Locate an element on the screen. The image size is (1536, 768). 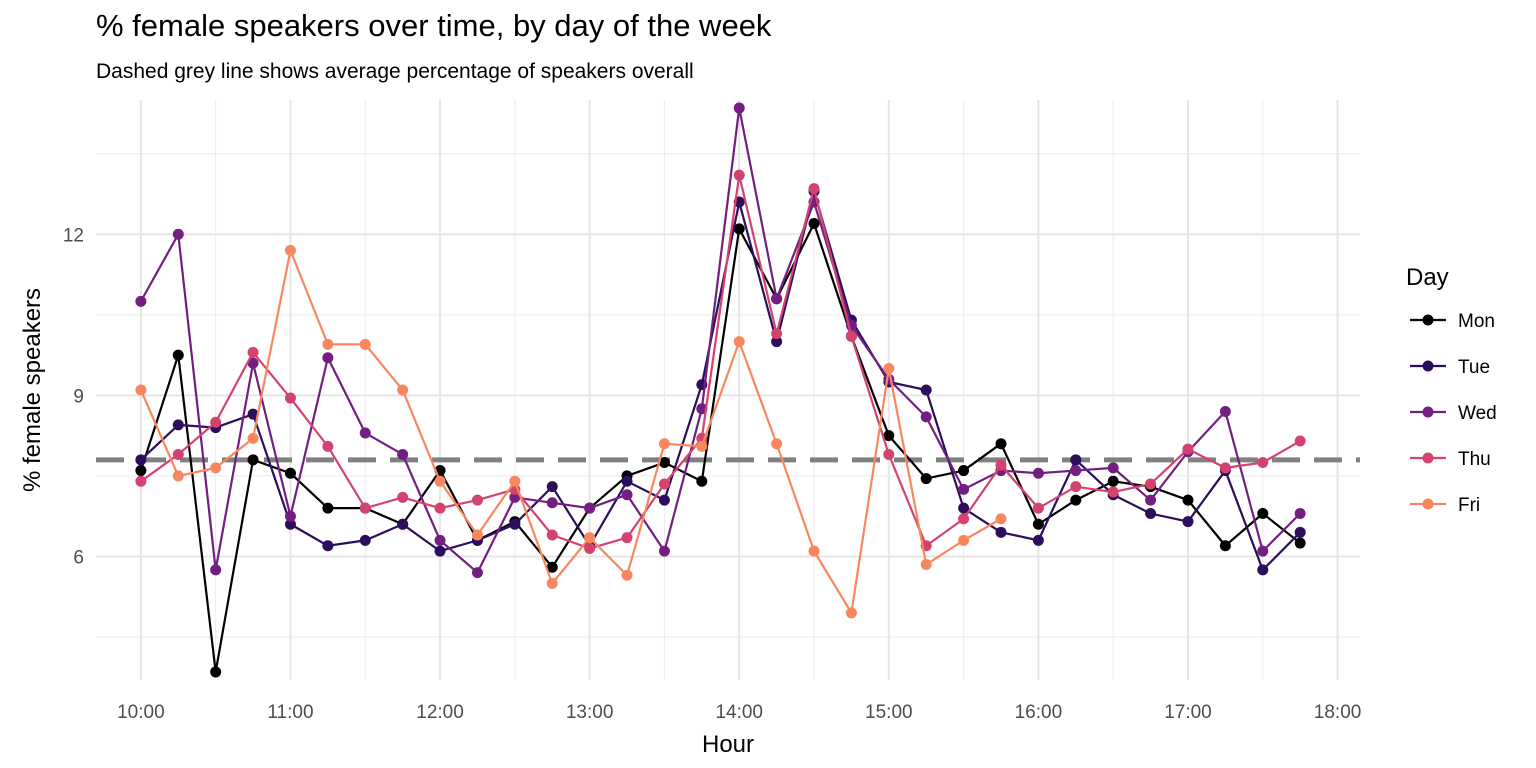
x-tick-label: 15:00 is located at coordinates (889, 712).